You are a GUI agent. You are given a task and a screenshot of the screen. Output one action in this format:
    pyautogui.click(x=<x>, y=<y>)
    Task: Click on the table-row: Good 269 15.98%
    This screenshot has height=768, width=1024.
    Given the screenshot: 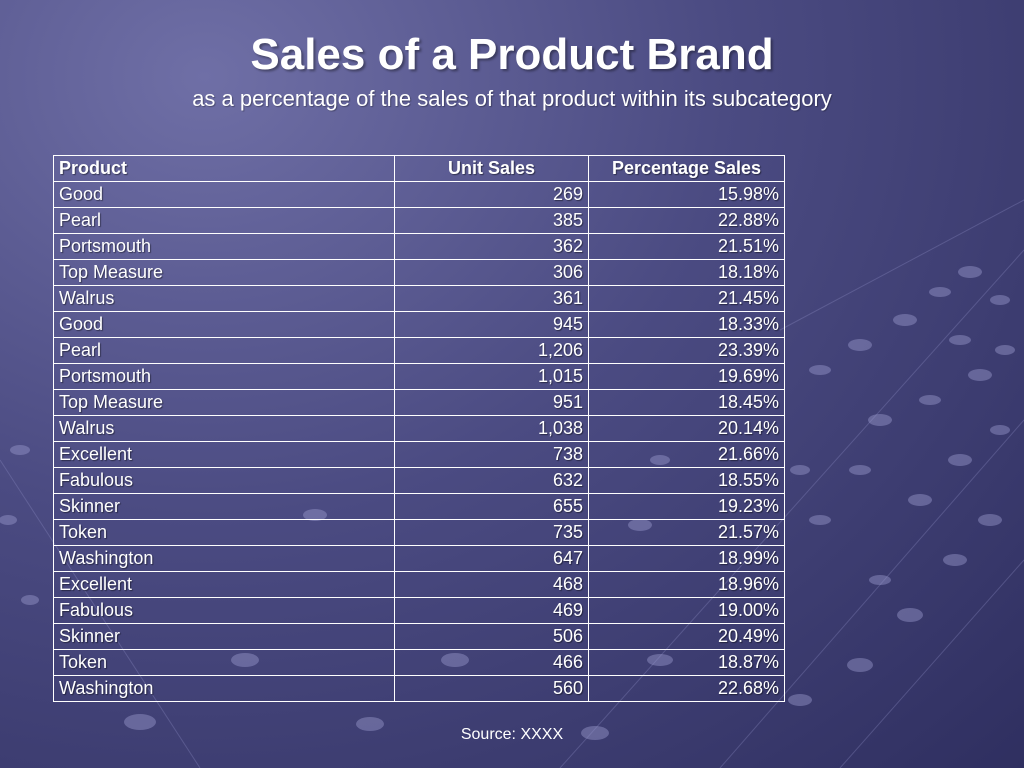 What is the action you would take?
    pyautogui.click(x=419, y=194)
    